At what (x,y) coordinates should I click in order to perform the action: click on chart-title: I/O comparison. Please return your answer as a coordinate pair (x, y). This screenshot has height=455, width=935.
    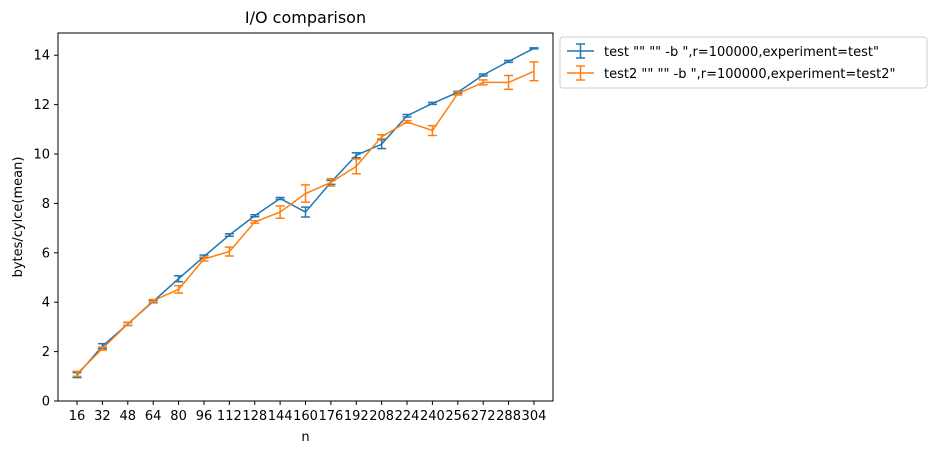
    Looking at the image, I should click on (305, 17).